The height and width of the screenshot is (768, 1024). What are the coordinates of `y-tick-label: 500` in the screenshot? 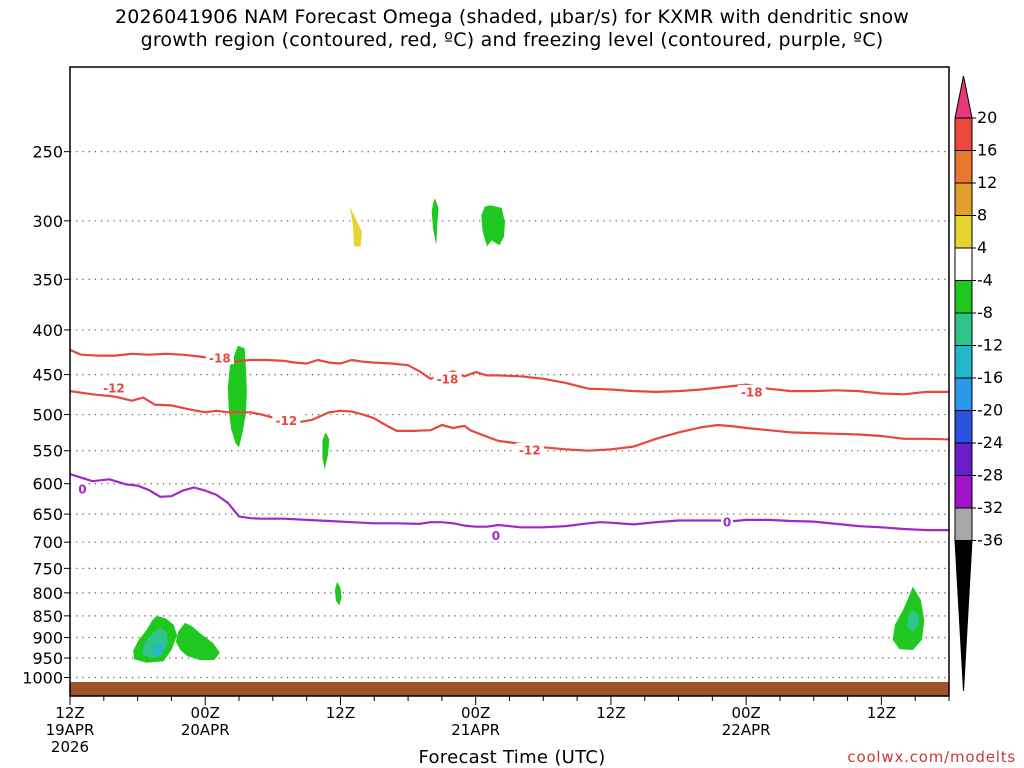 It's located at (47, 415).